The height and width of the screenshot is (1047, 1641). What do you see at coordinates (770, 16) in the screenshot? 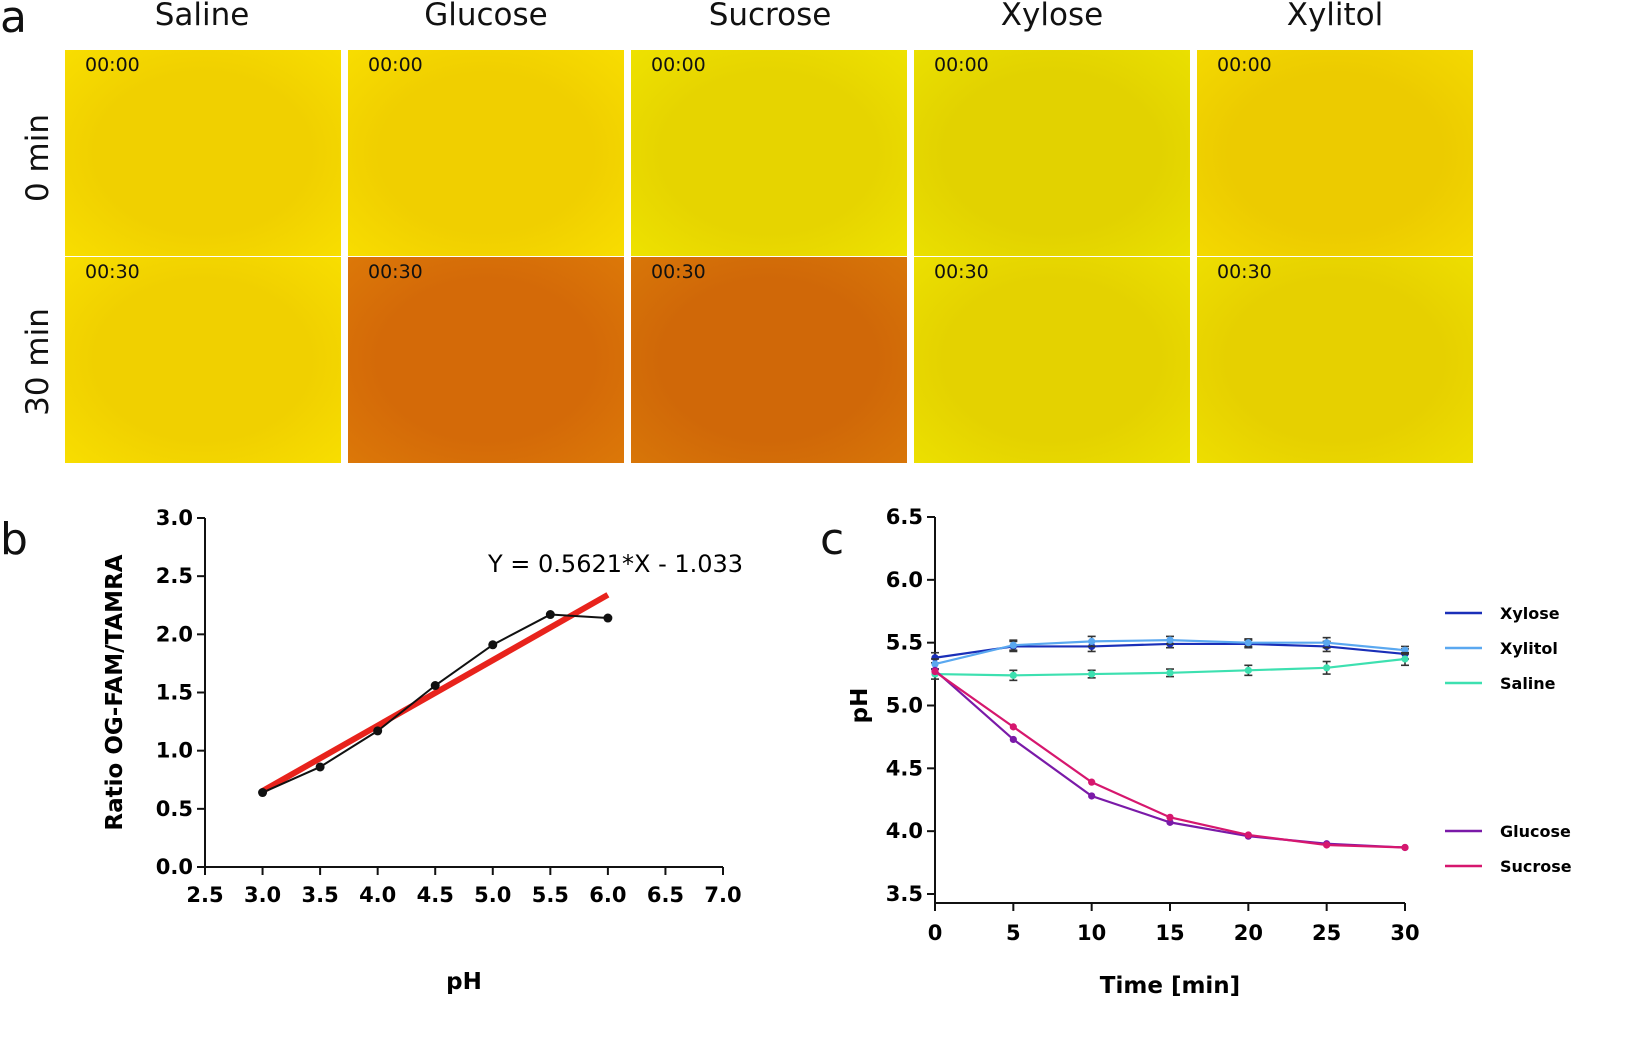
I see `column-label-sucrose: Sucrose` at bounding box center [770, 16].